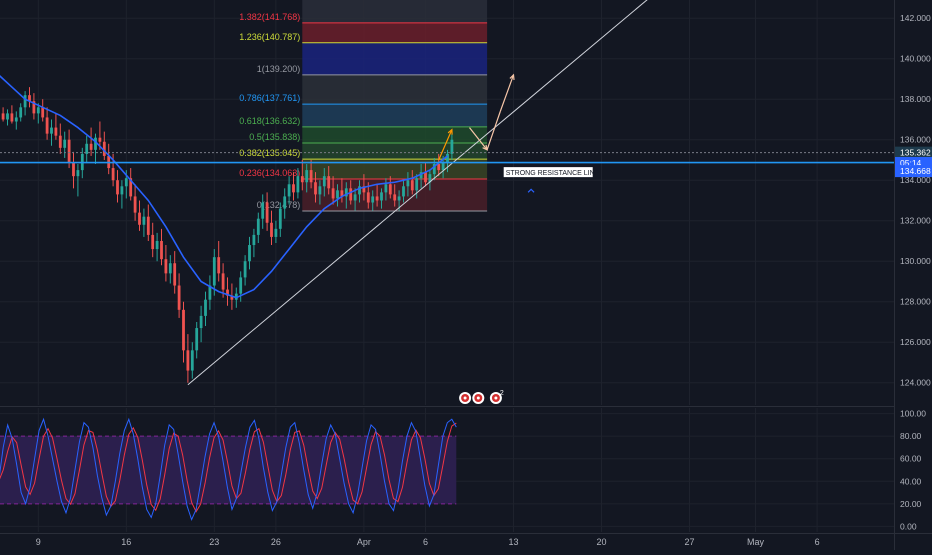 Image resolution: width=932 pixels, height=555 pixels. I want to click on price-axis-background, so click(913, 275).